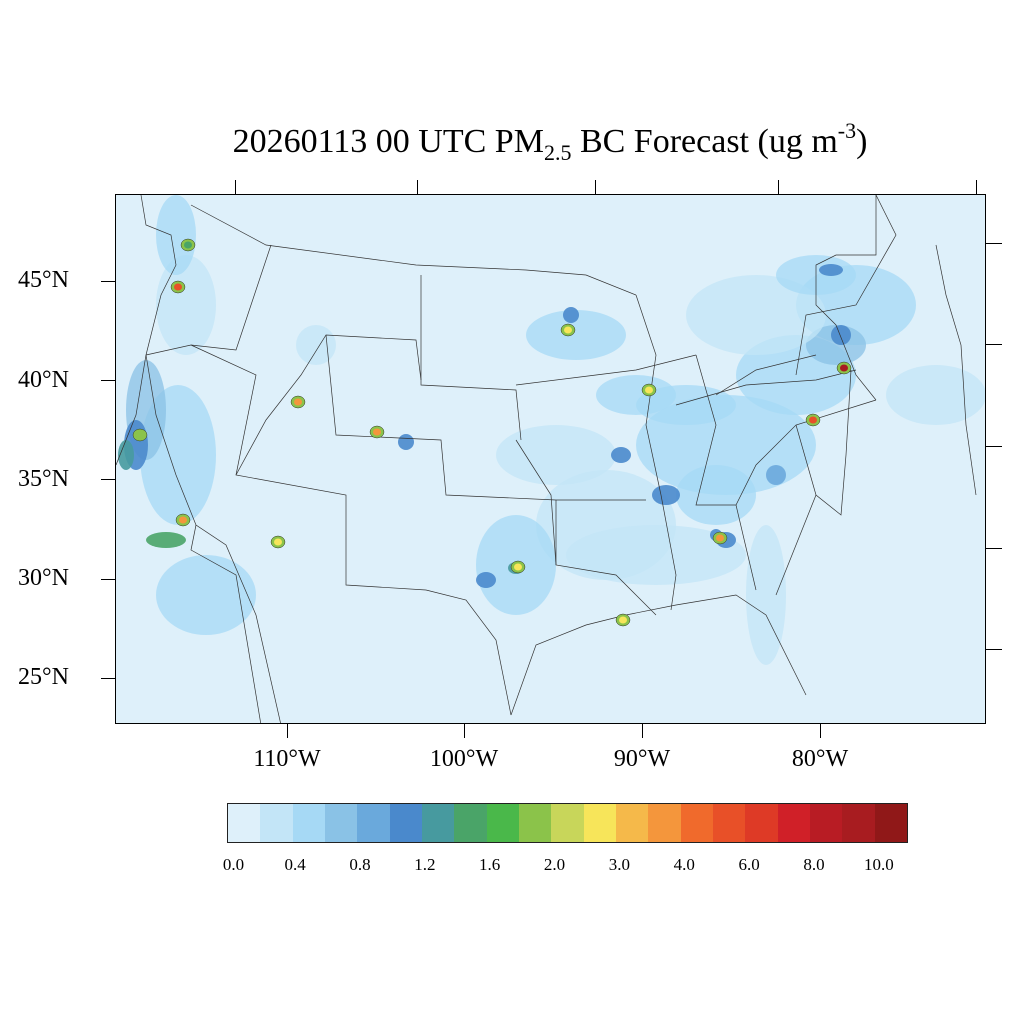  I want to click on colorbar, so click(567, 823).